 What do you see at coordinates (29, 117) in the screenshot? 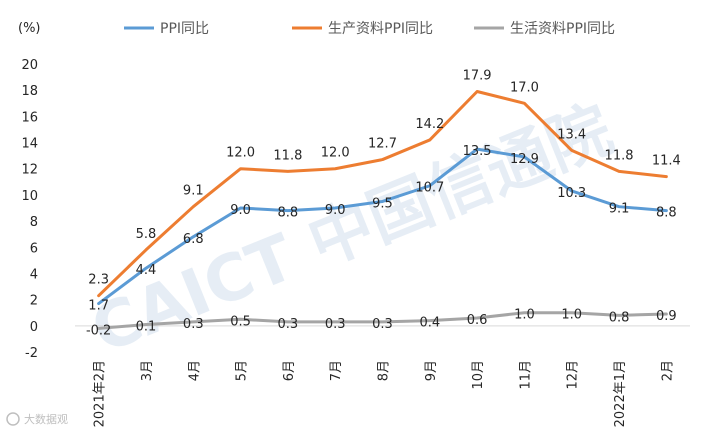
I see `y-tick-label: 16` at bounding box center [29, 117].